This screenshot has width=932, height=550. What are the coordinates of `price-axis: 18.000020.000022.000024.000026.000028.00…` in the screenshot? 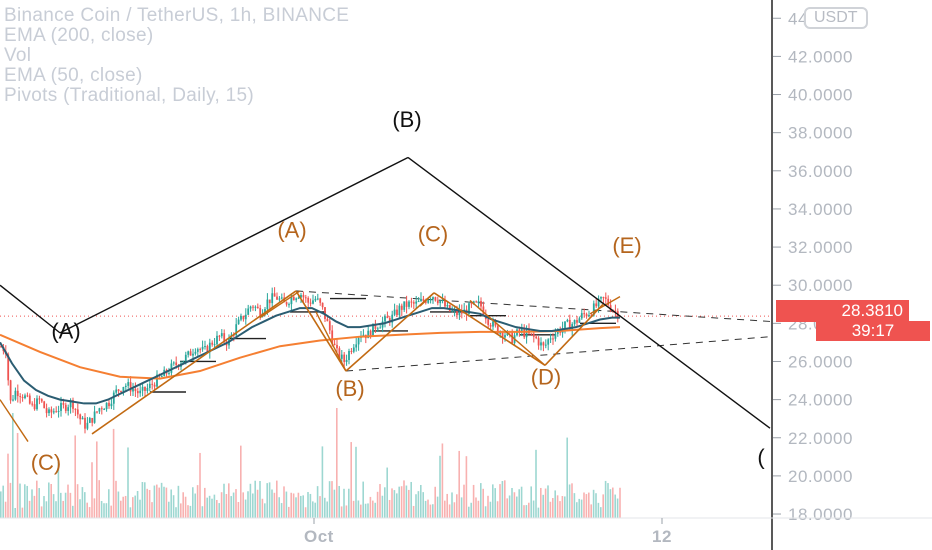 It's located at (812, 275).